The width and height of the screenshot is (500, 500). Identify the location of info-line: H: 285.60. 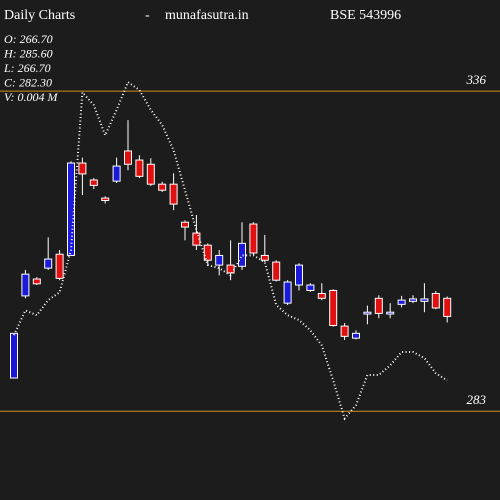
(28, 53).